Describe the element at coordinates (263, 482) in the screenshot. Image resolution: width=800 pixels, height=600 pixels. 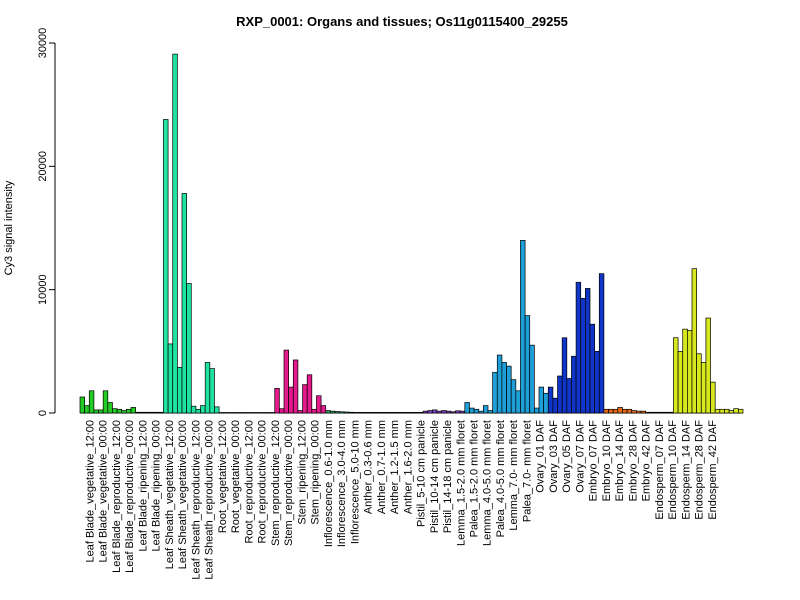
I see `x-tick-label: Root_reproductive_00:00` at that location.